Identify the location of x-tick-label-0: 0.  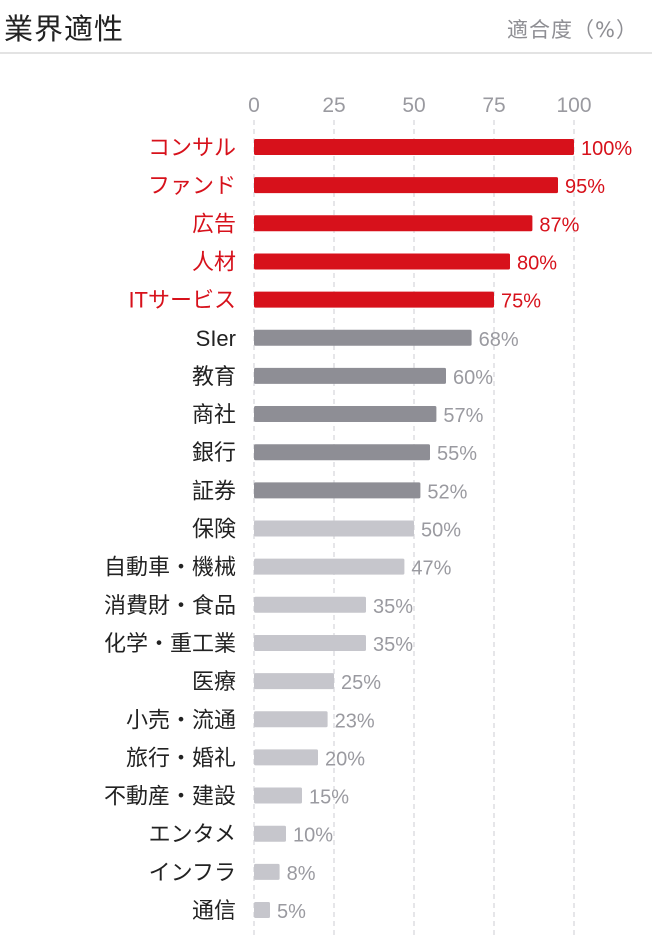
(254, 105).